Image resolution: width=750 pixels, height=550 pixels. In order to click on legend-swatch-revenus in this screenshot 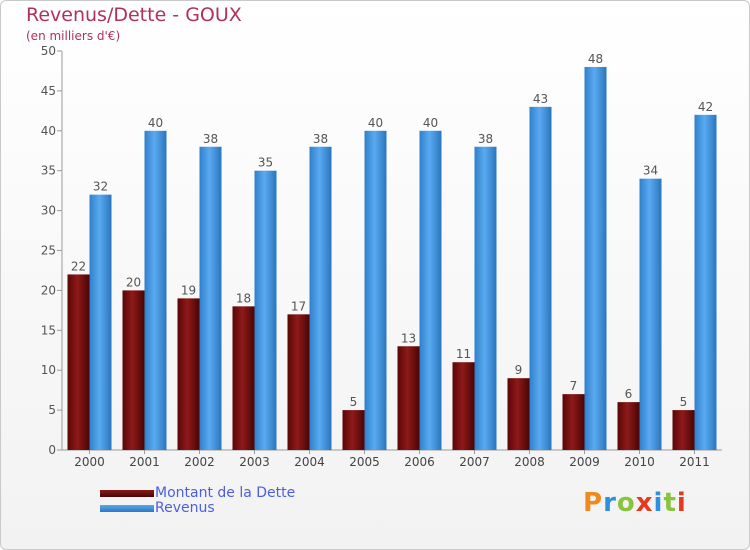, I will do `click(127, 508)`.